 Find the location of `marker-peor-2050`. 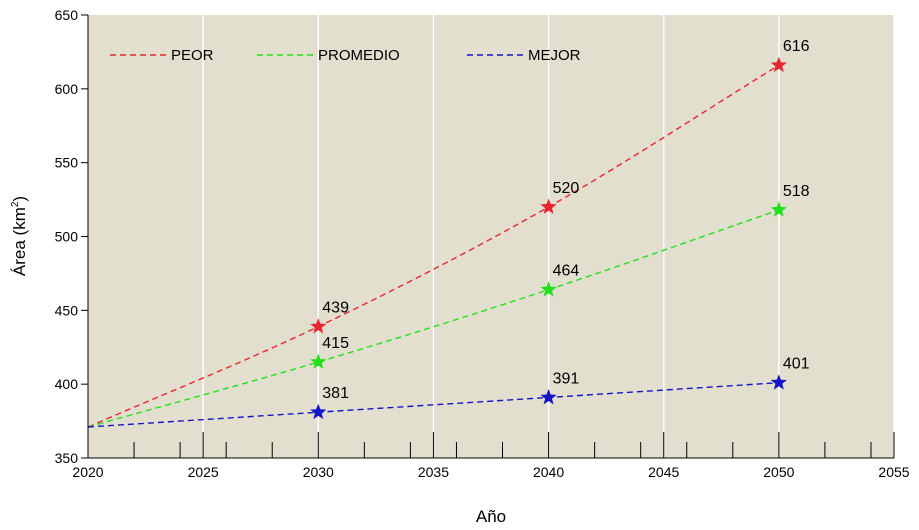

marker-peor-2050 is located at coordinates (778, 64).